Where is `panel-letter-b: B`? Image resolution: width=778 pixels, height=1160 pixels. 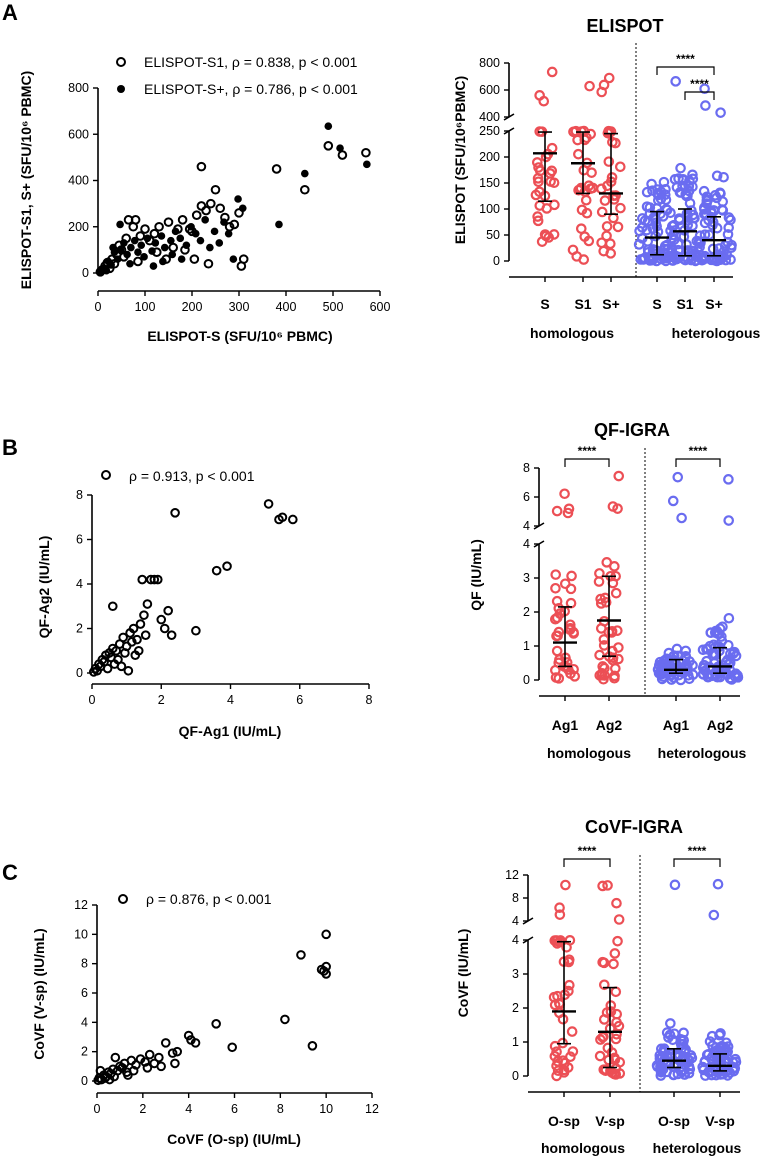
panel-letter-b: B is located at coordinates (10, 447).